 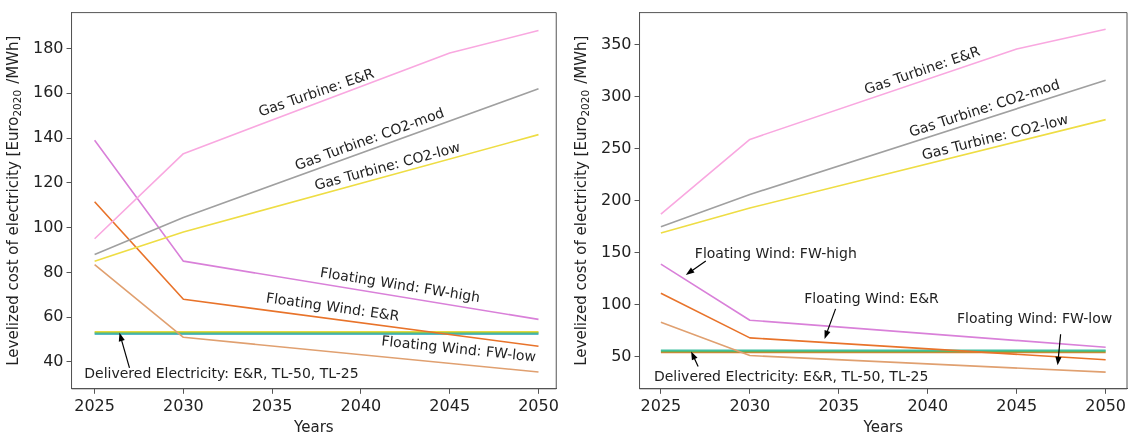 What do you see at coordinates (616, 199) in the screenshot?
I see `y-tick-label: 200` at bounding box center [616, 199].